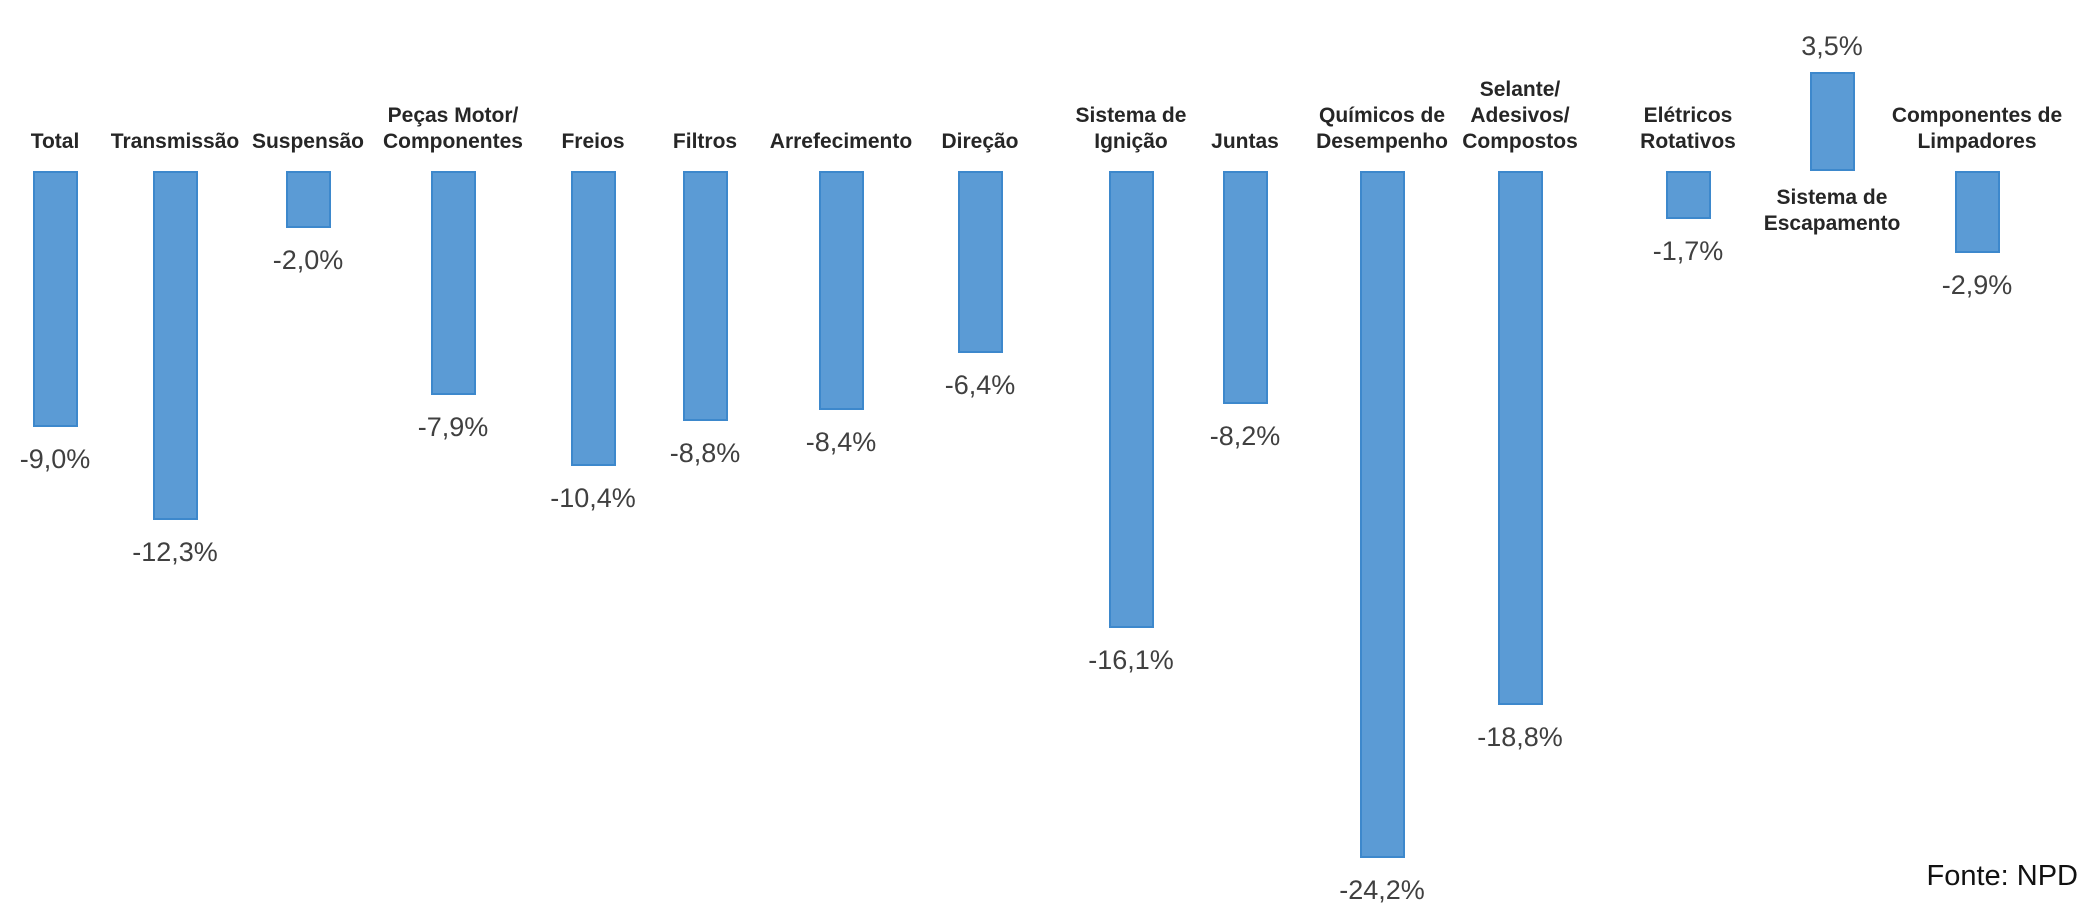 This screenshot has width=2088, height=923. Describe the element at coordinates (1832, 210) in the screenshot. I see `category-label-14: Sistema de Escapamento` at that location.